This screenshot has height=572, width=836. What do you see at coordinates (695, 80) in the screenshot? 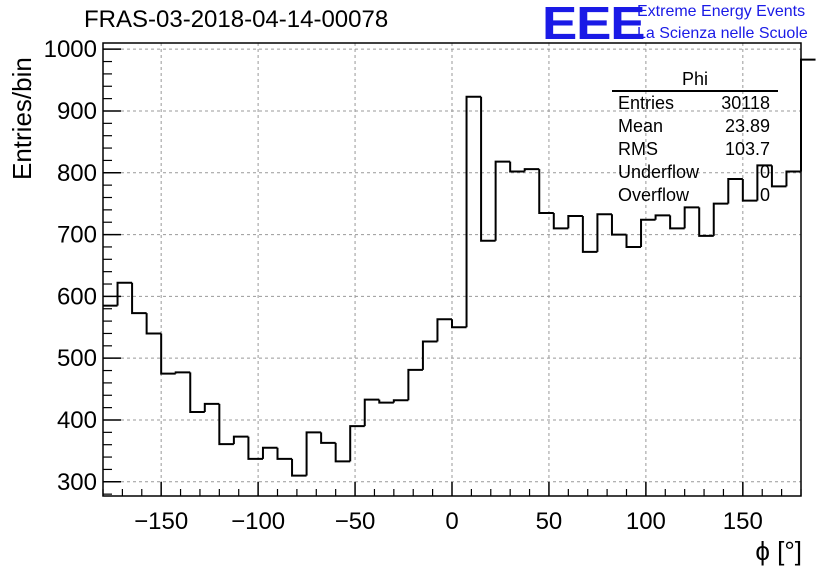
I see `stats-title: Phi` at bounding box center [695, 80].